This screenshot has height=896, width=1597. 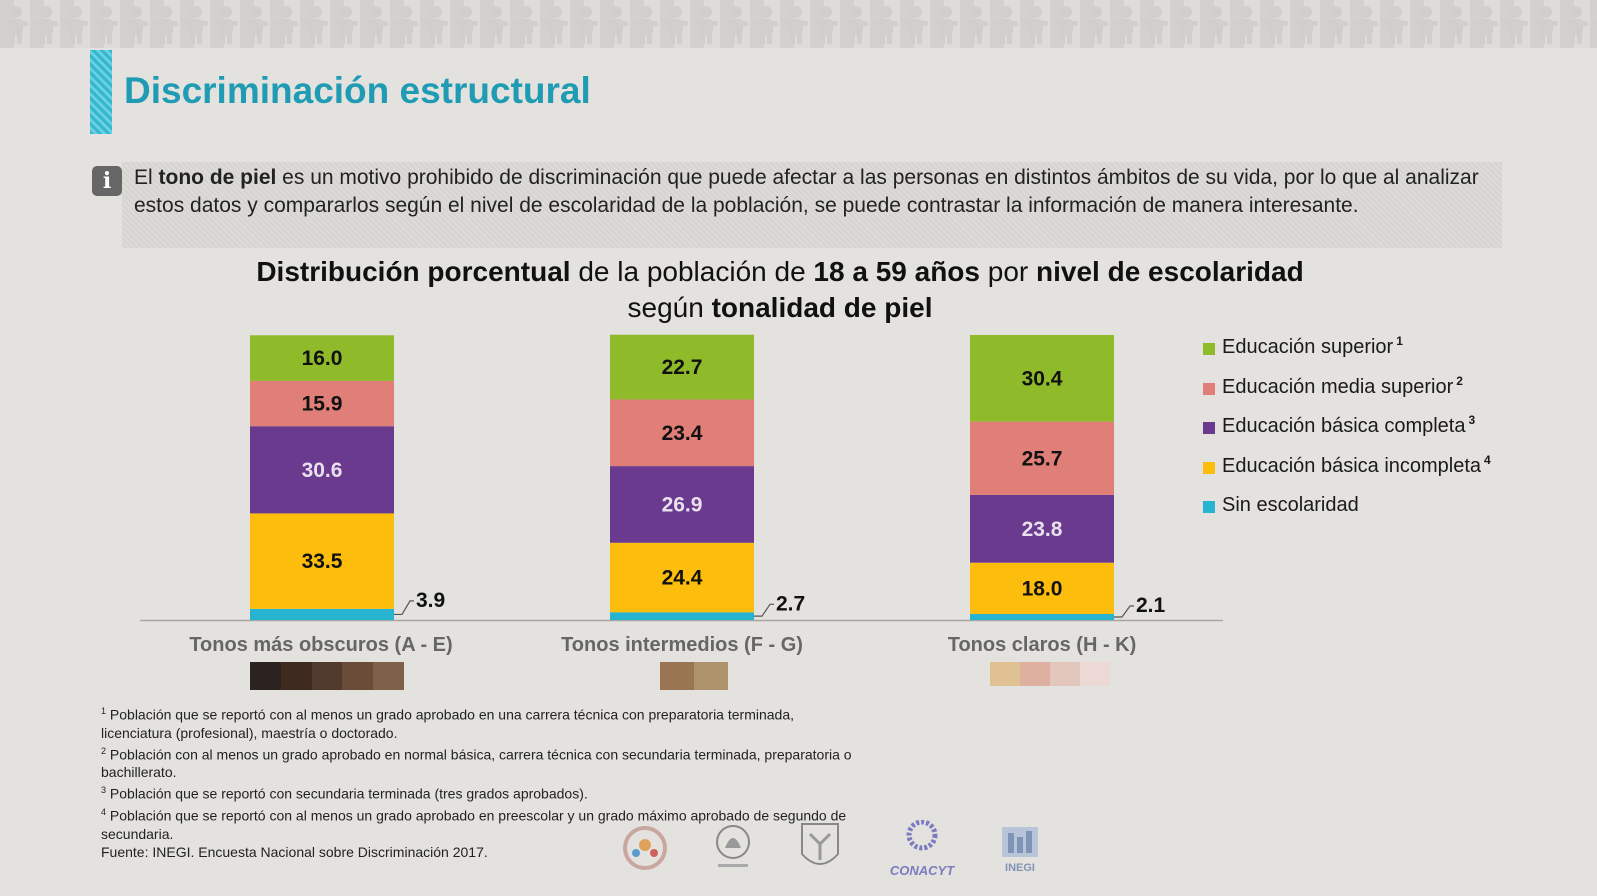 I want to click on legend-item: Educación básica completa 3, so click(x=1347, y=434).